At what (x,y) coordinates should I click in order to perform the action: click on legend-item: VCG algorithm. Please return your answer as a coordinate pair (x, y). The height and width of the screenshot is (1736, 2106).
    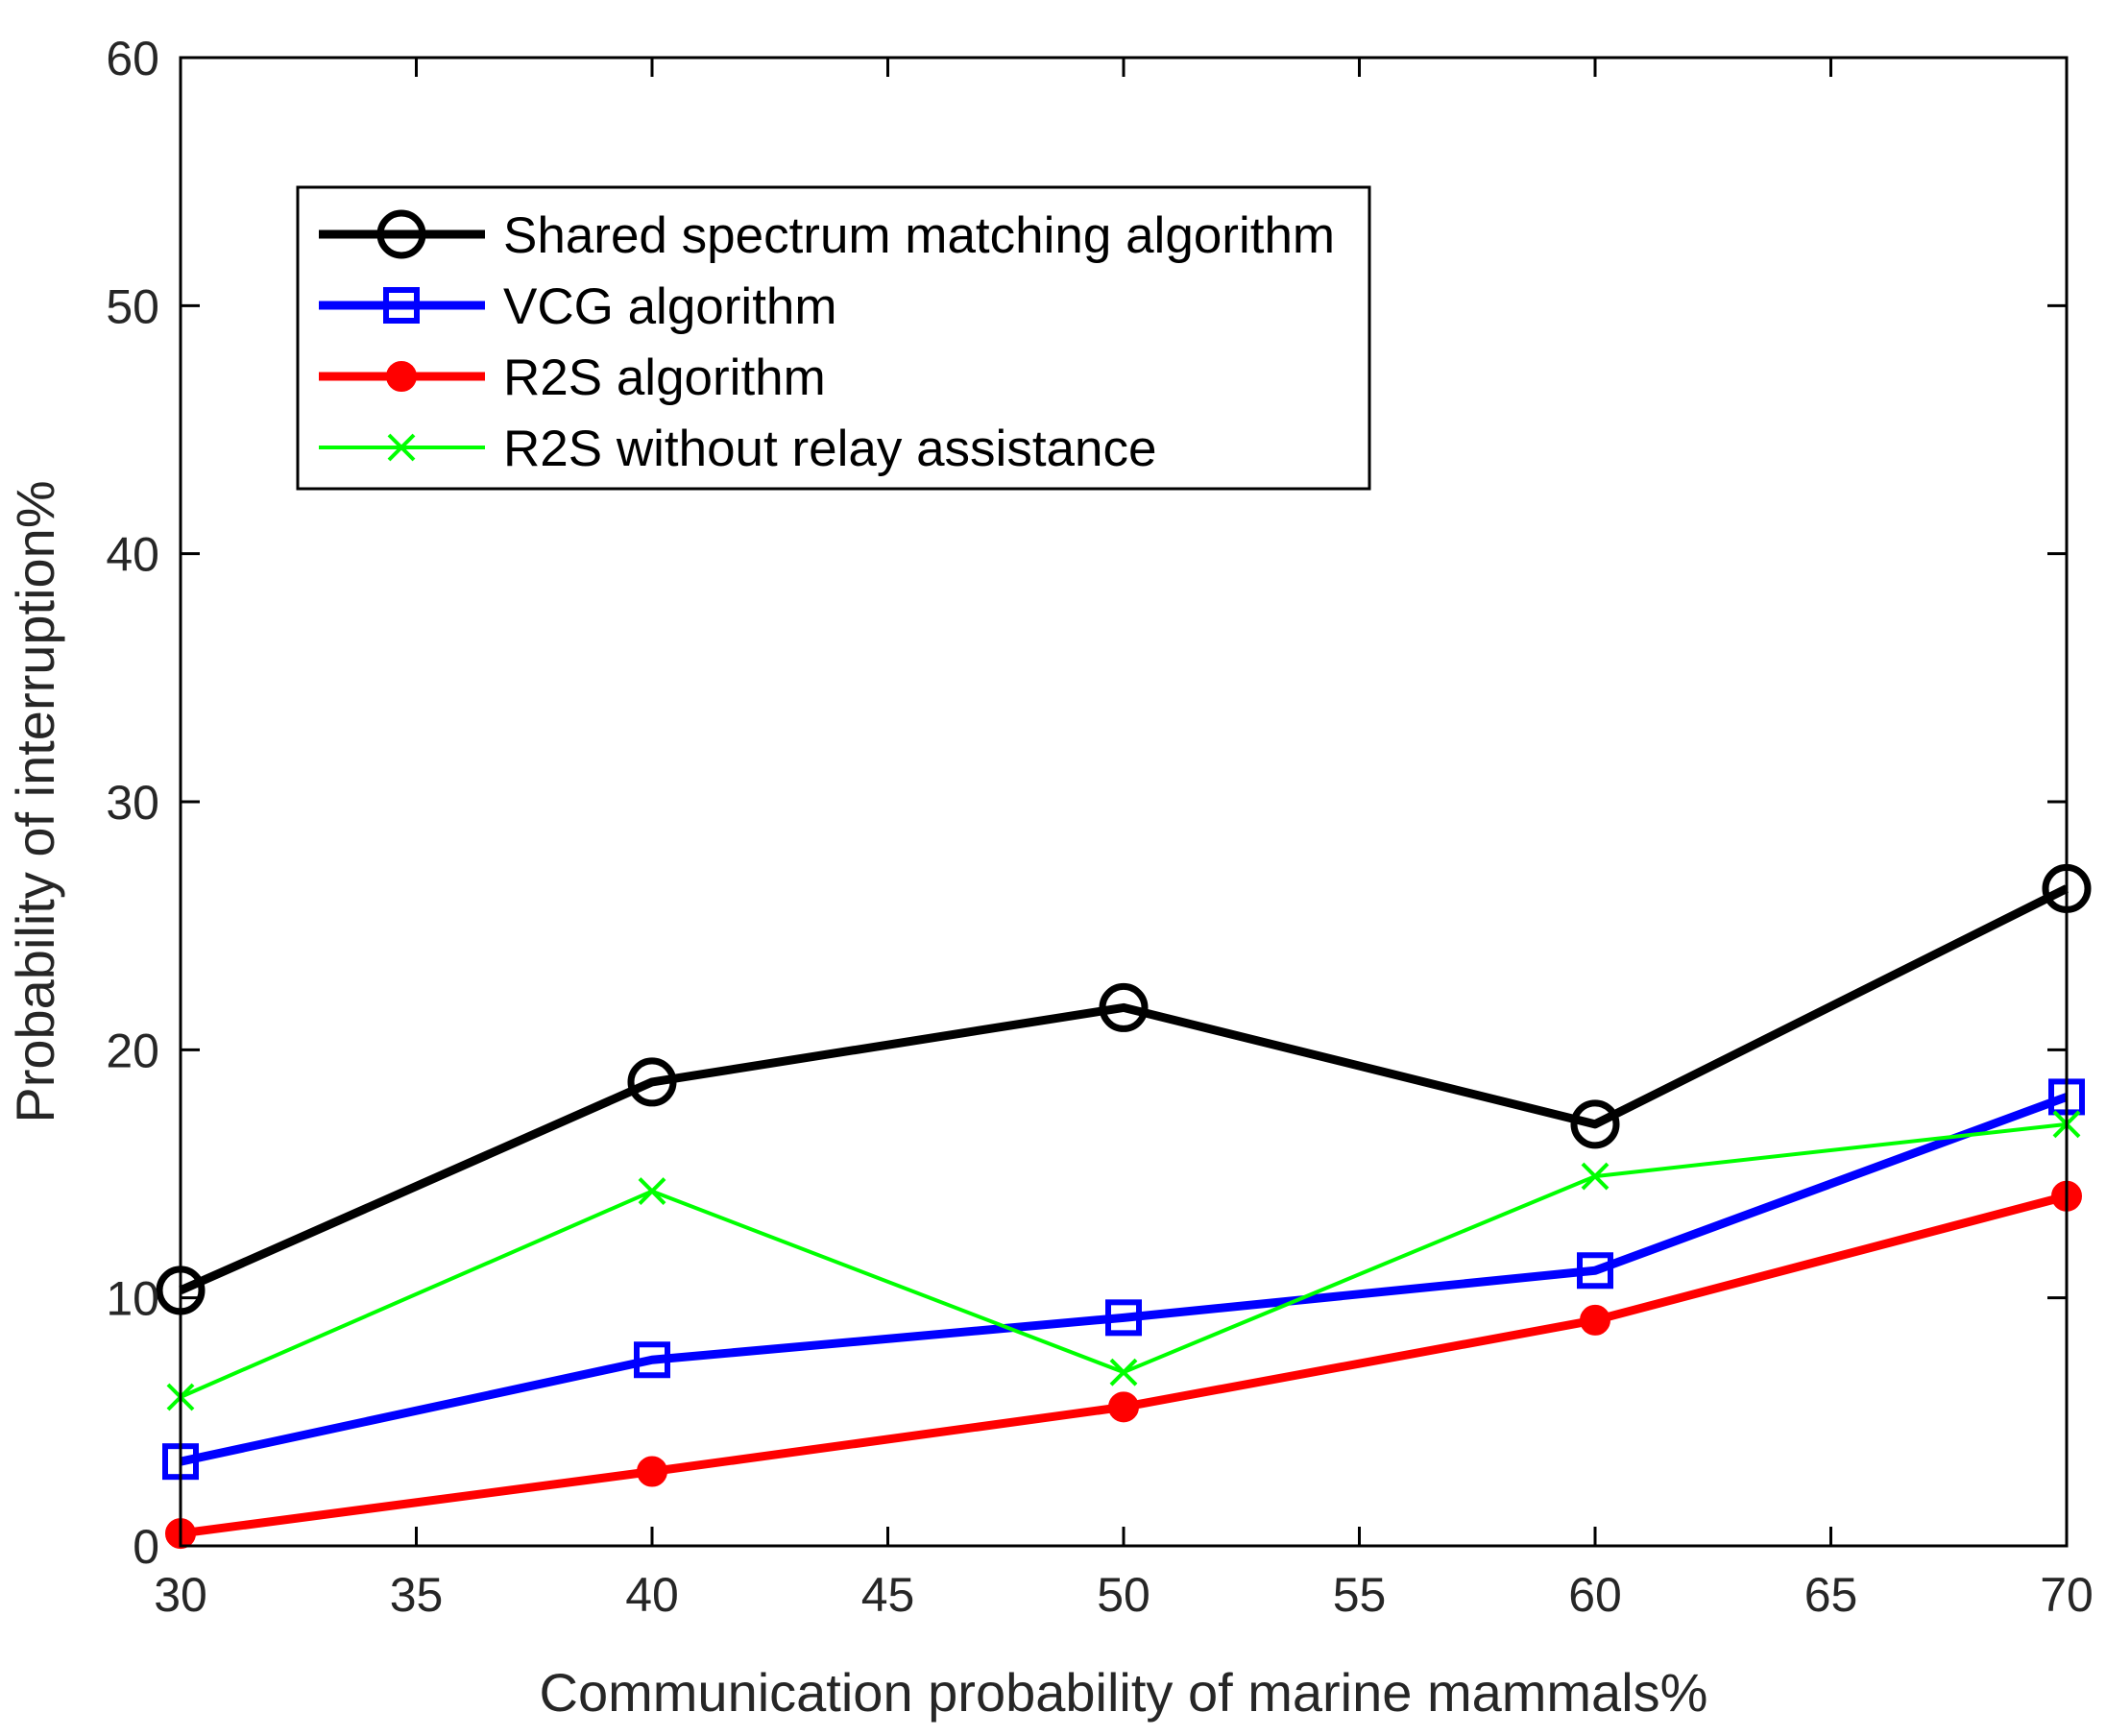
    Looking at the image, I should click on (578, 306).